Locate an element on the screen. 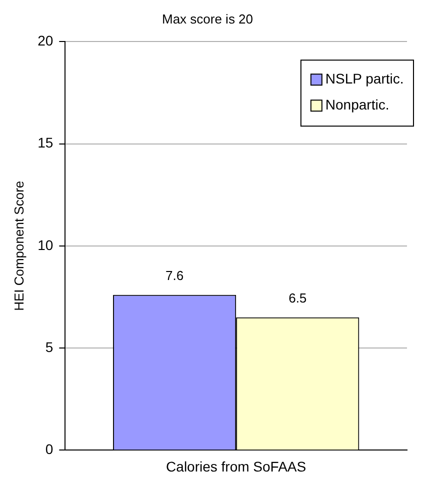 The width and height of the screenshot is (423, 487). data-label: 7.6 is located at coordinates (175, 276).